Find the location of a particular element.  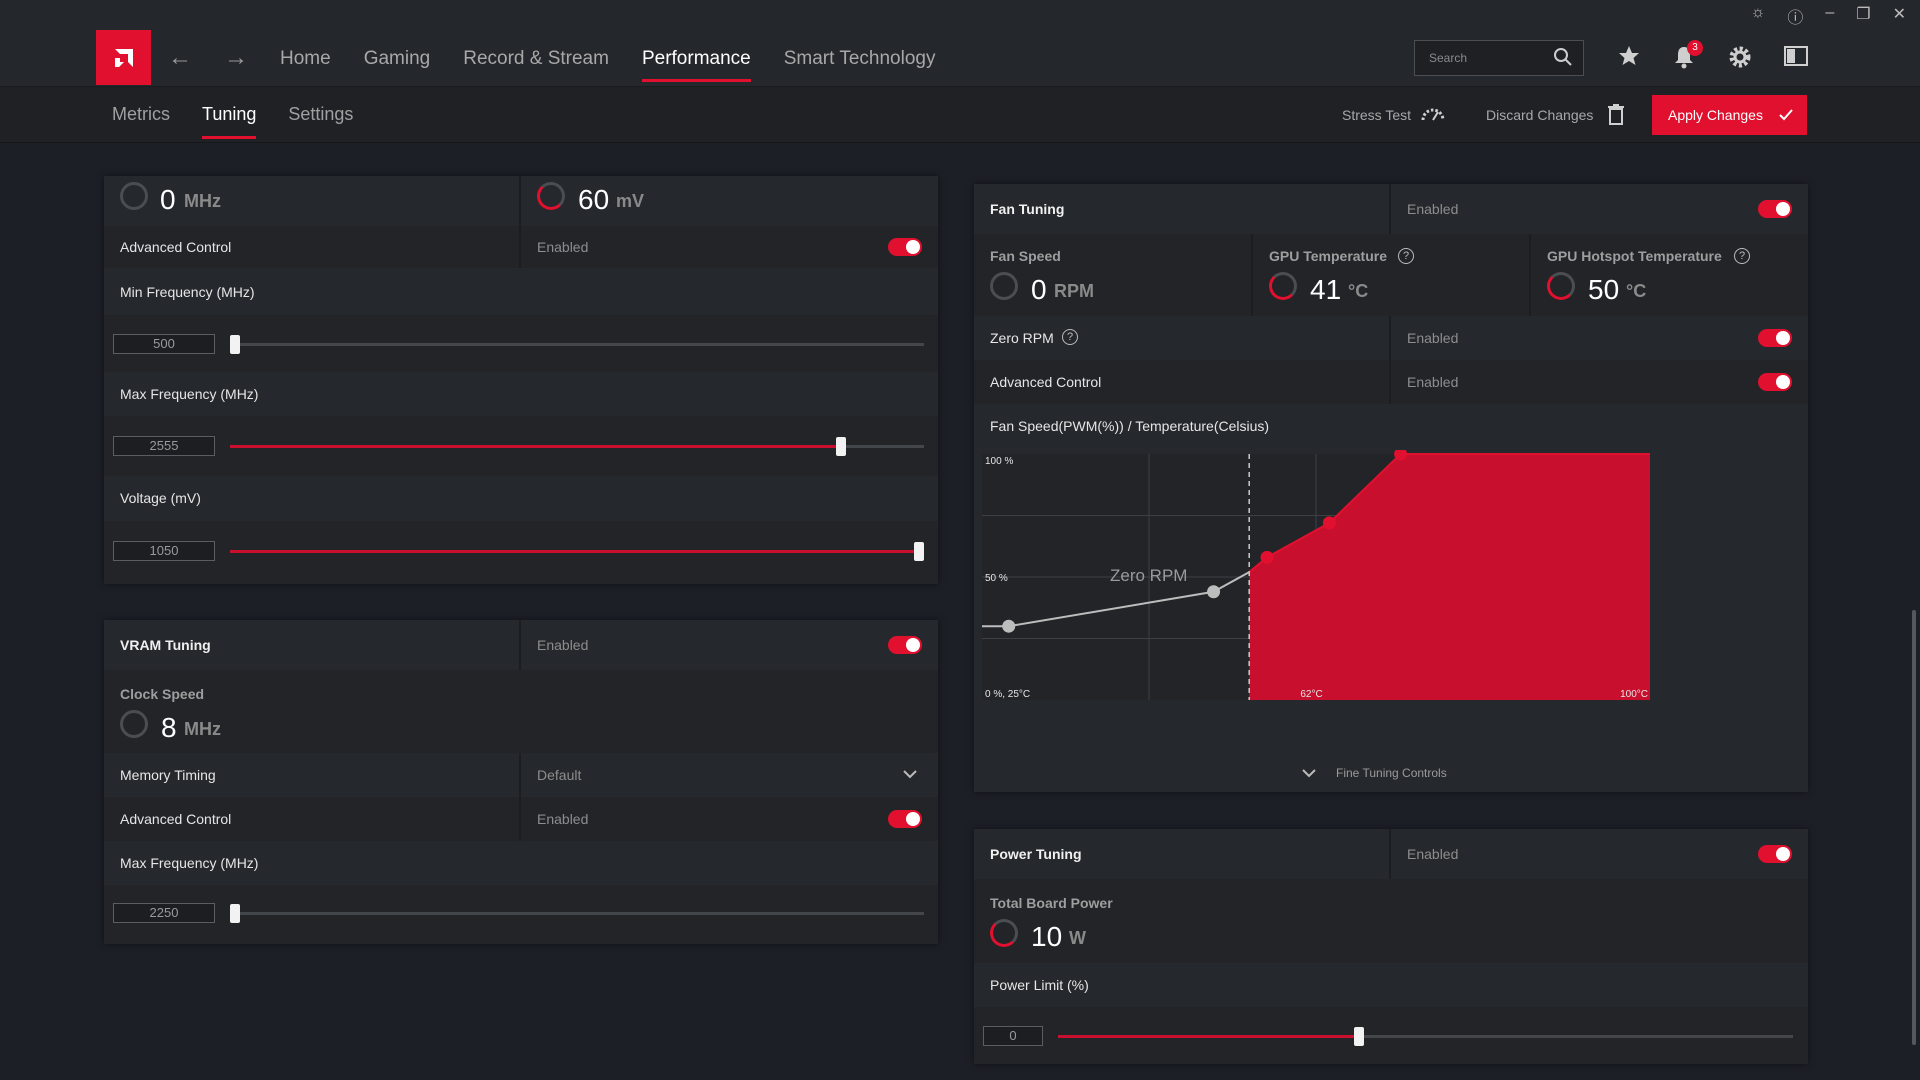

title-bar: ☼ ⓘ – ❐ ✕ is located at coordinates (960, 15).